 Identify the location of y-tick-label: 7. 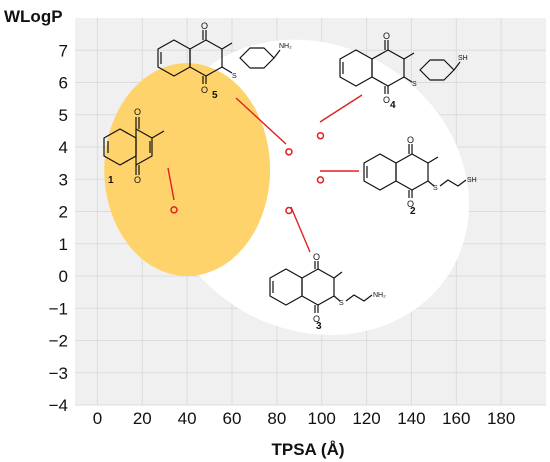
(63, 50).